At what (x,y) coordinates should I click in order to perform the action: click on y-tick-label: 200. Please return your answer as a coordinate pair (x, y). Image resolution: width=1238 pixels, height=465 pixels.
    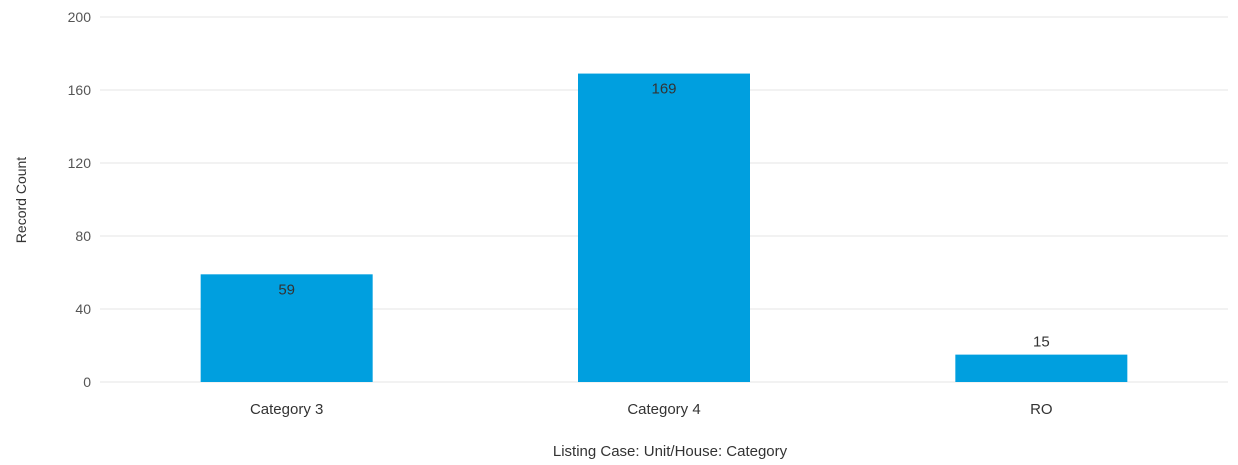
    Looking at the image, I should click on (80, 17).